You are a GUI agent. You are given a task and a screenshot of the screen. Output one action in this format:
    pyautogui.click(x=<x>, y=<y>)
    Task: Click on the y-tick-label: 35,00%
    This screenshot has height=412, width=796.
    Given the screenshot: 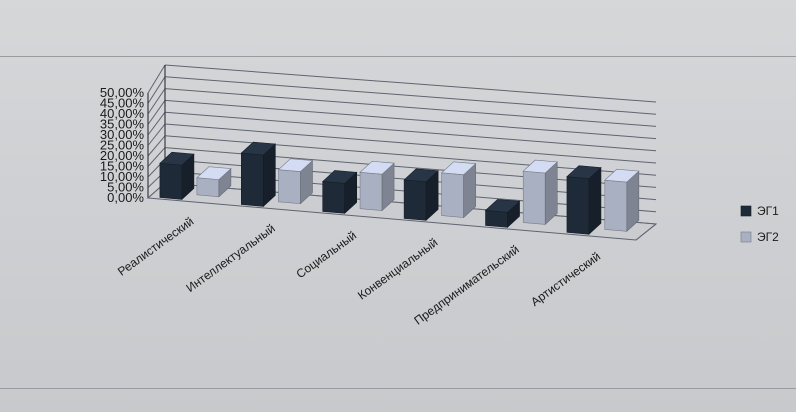 What is the action you would take?
    pyautogui.click(x=122, y=124)
    